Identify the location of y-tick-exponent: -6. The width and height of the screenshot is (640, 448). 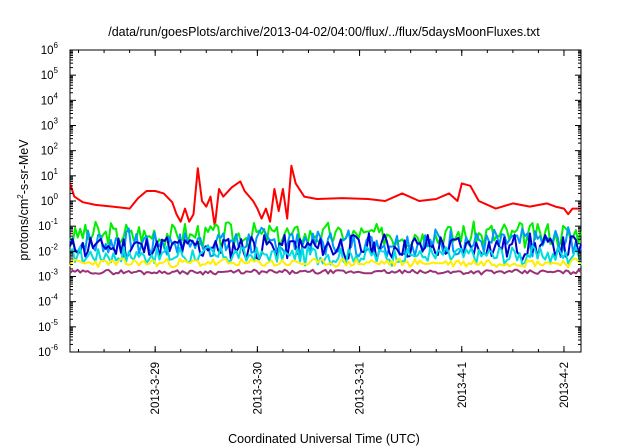
(55, 347).